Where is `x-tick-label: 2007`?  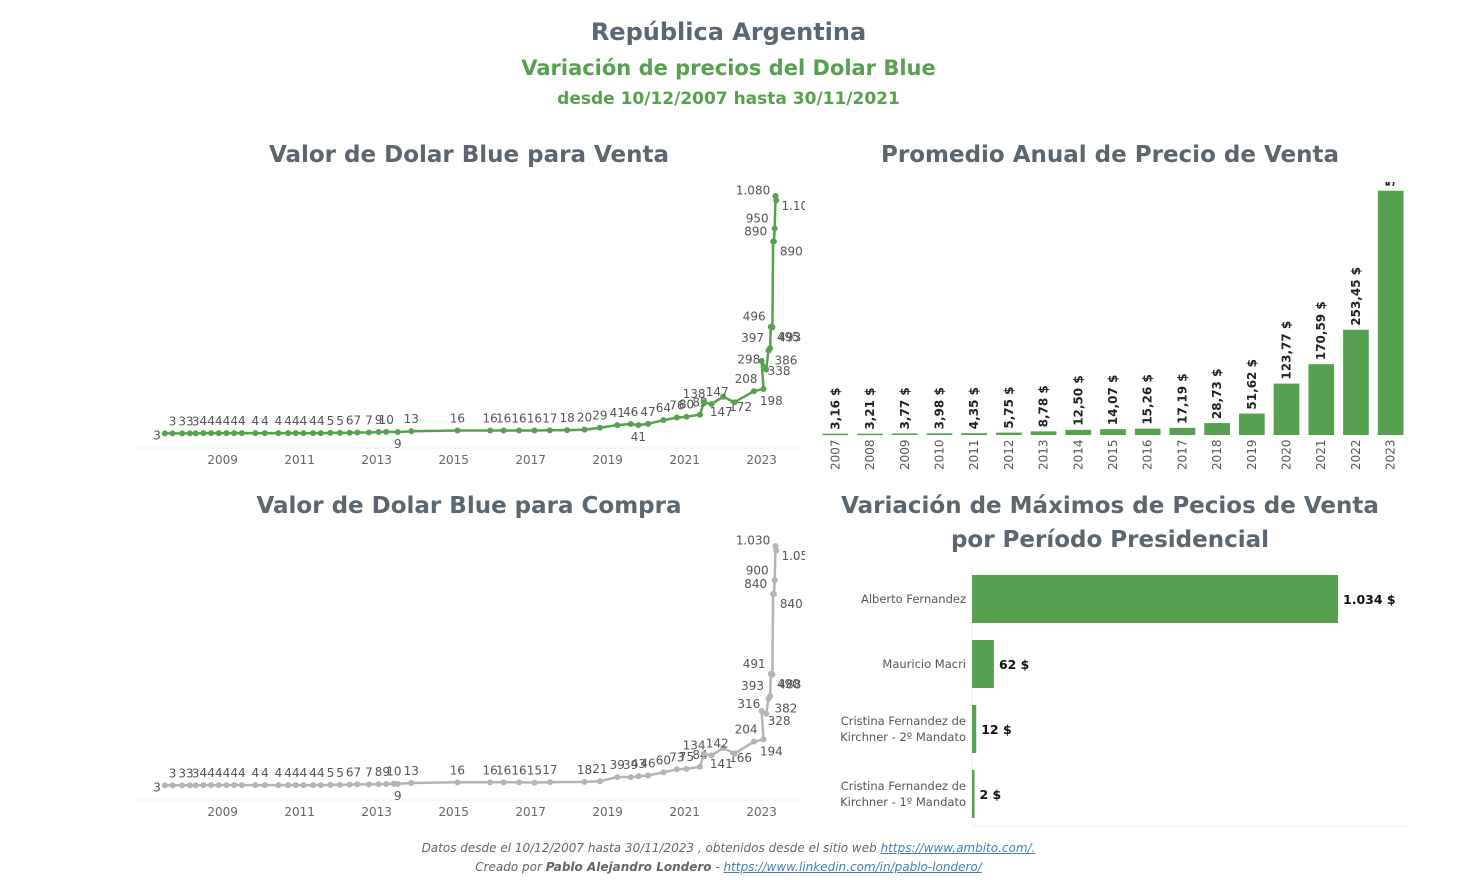 x-tick-label: 2007 is located at coordinates (835, 454).